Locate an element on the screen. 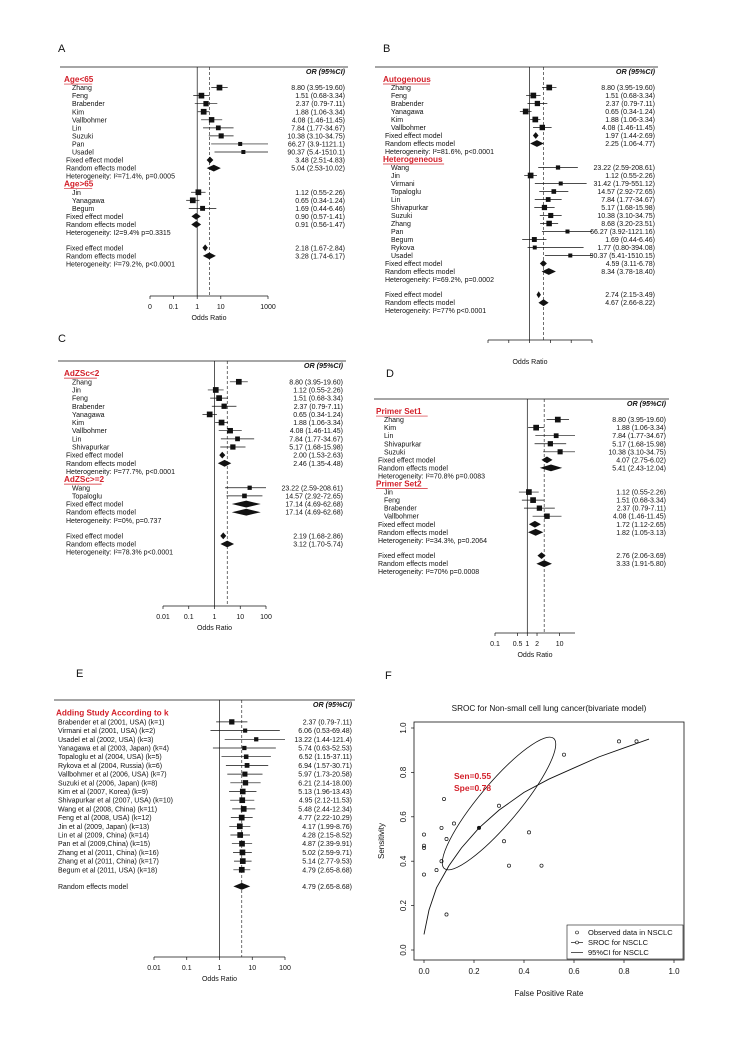 This screenshot has height=1053, width=745. x-axis-title: Odds Ratio is located at coordinates (208, 318).